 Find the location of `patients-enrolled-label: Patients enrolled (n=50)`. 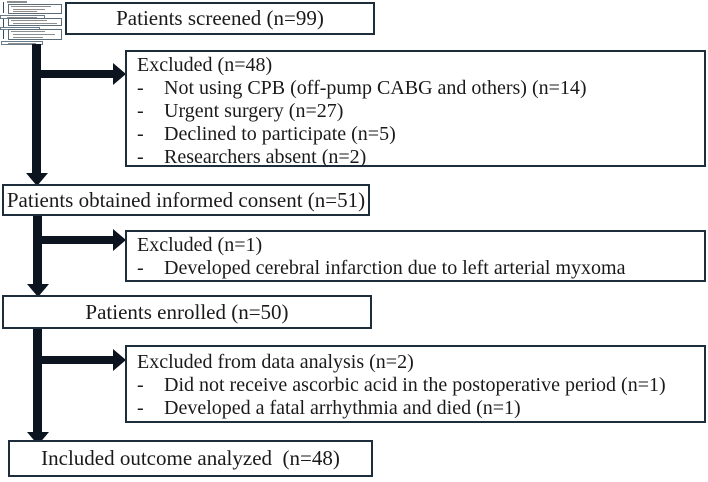

patients-enrolled-label: Patients enrolled (n=50) is located at coordinates (187, 311).